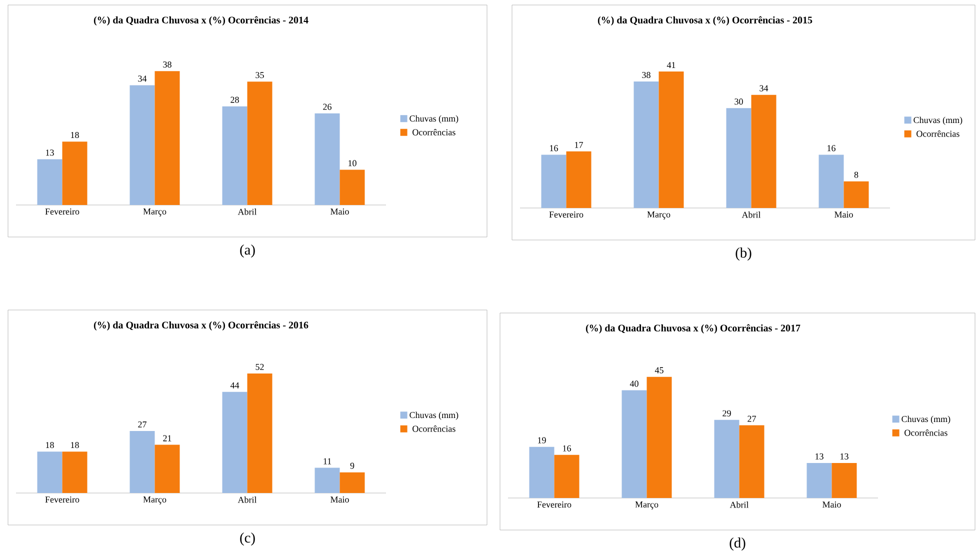 Image resolution: width=977 pixels, height=560 pixels. What do you see at coordinates (328, 461) in the screenshot?
I see `data-label: 11` at bounding box center [328, 461].